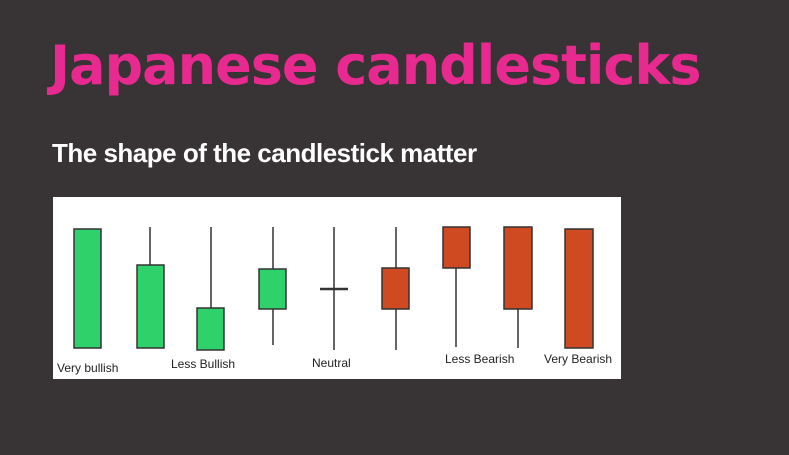  Describe the element at coordinates (264, 153) in the screenshot. I see `slide-subtitle: The shape of the candlestick matter` at that location.